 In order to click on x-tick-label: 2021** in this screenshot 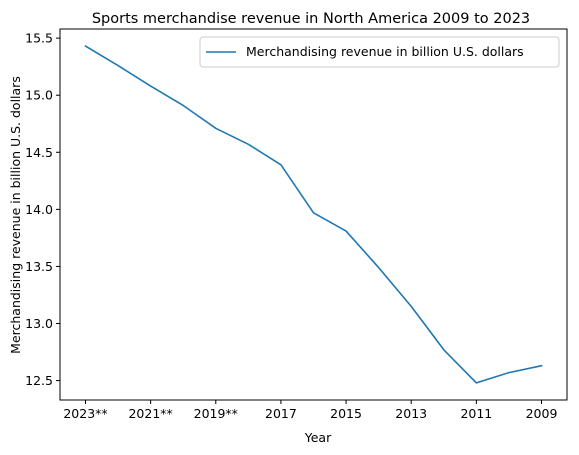, I will do `click(150, 413)`.